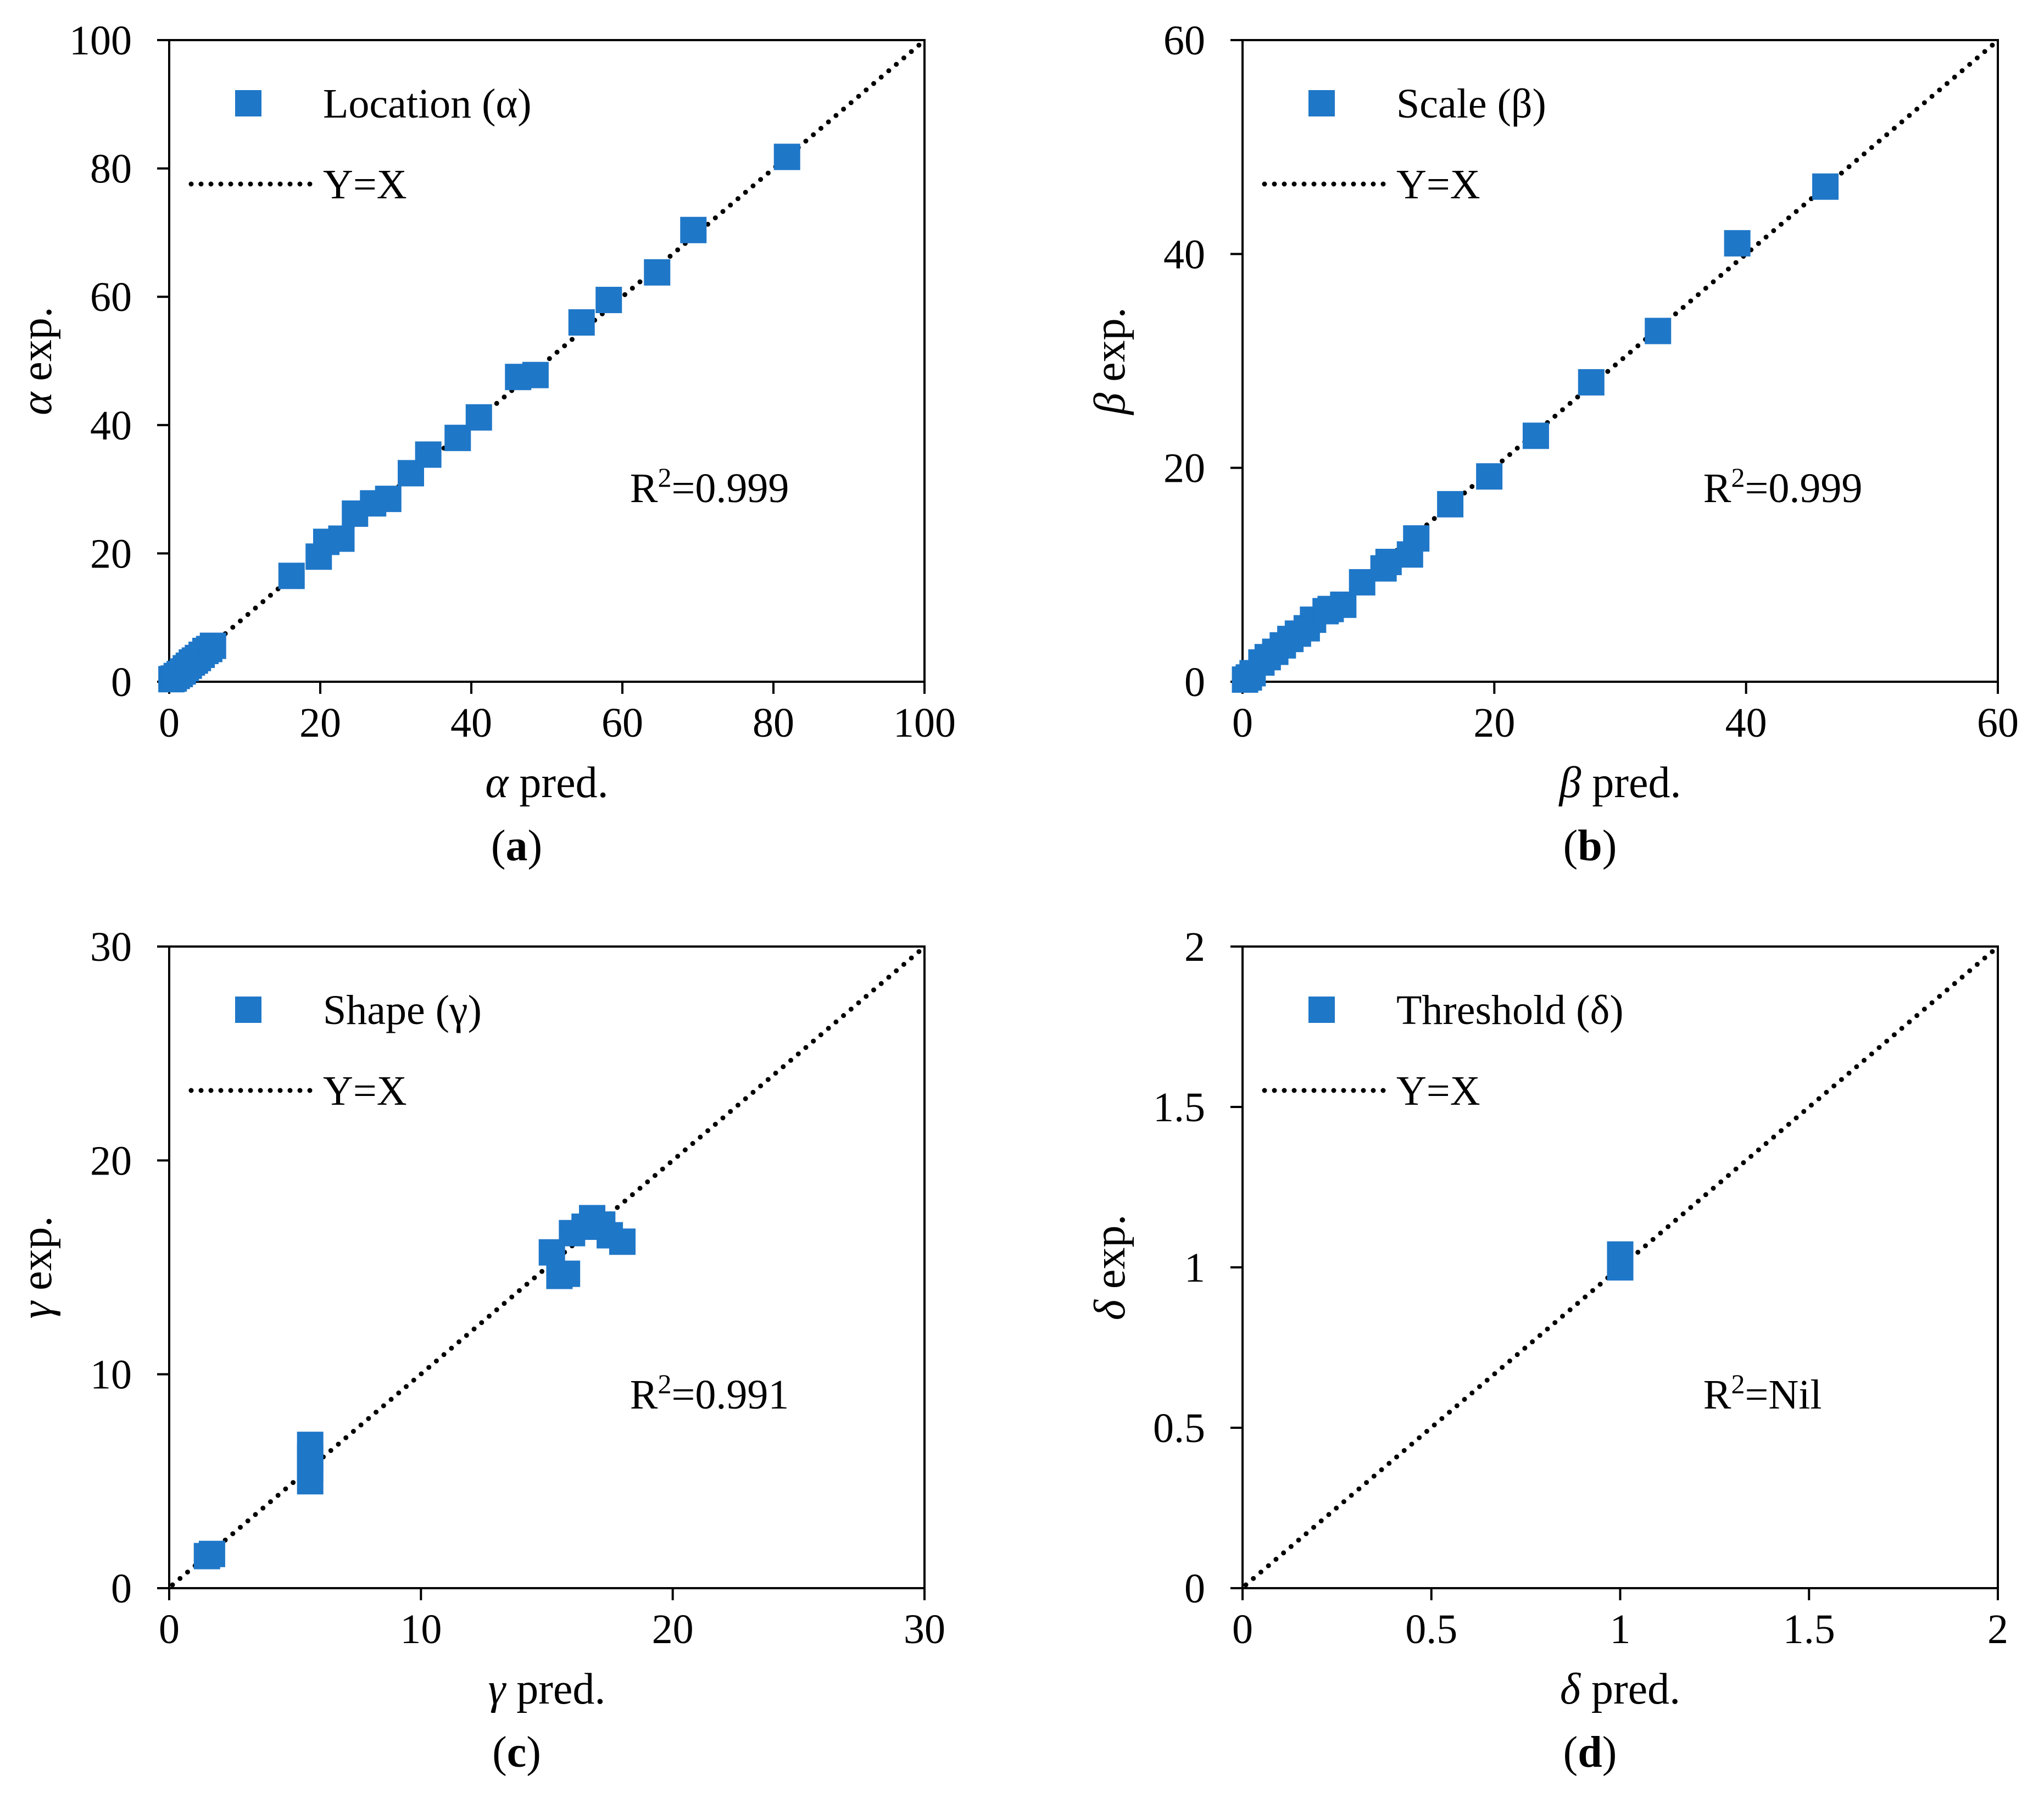  I want to click on panel-caption: (a), so click(516, 846).